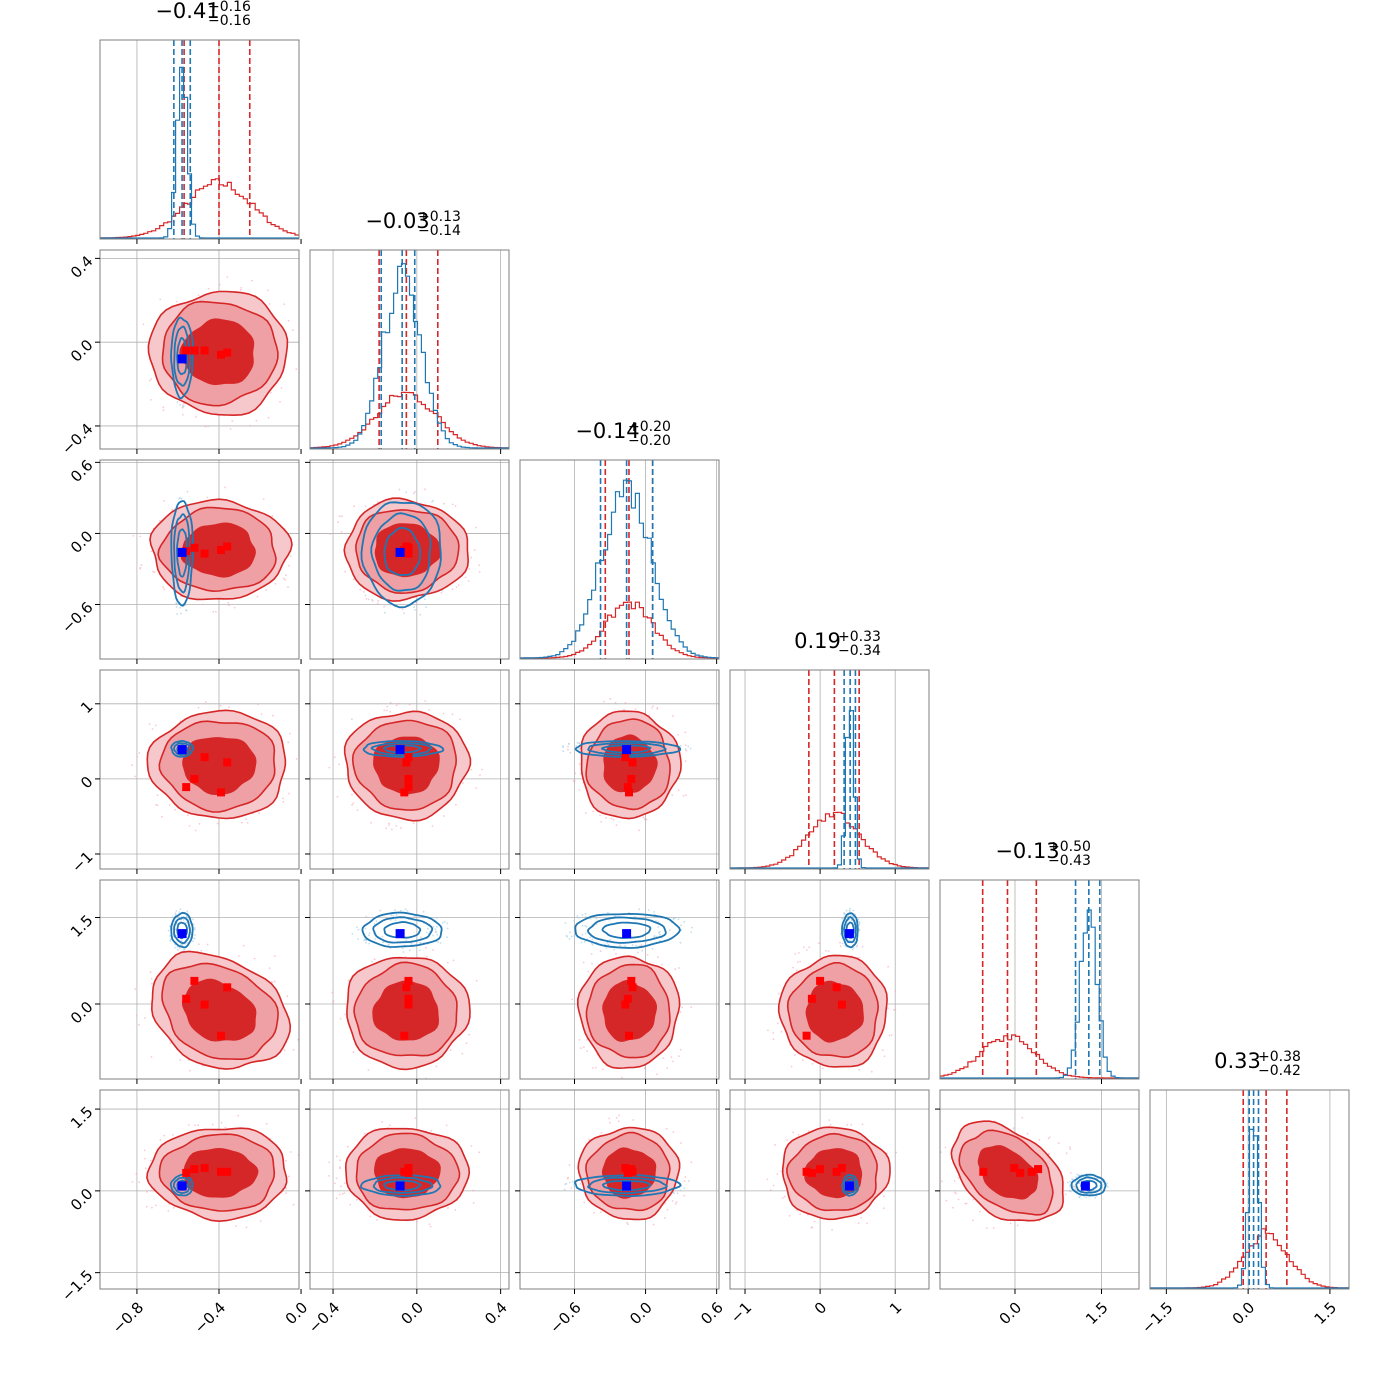 Image resolution: width=1390 pixels, height=1390 pixels. Describe the element at coordinates (712, 1314) in the screenshot. I see `x-tick-label: 0.6` at that location.